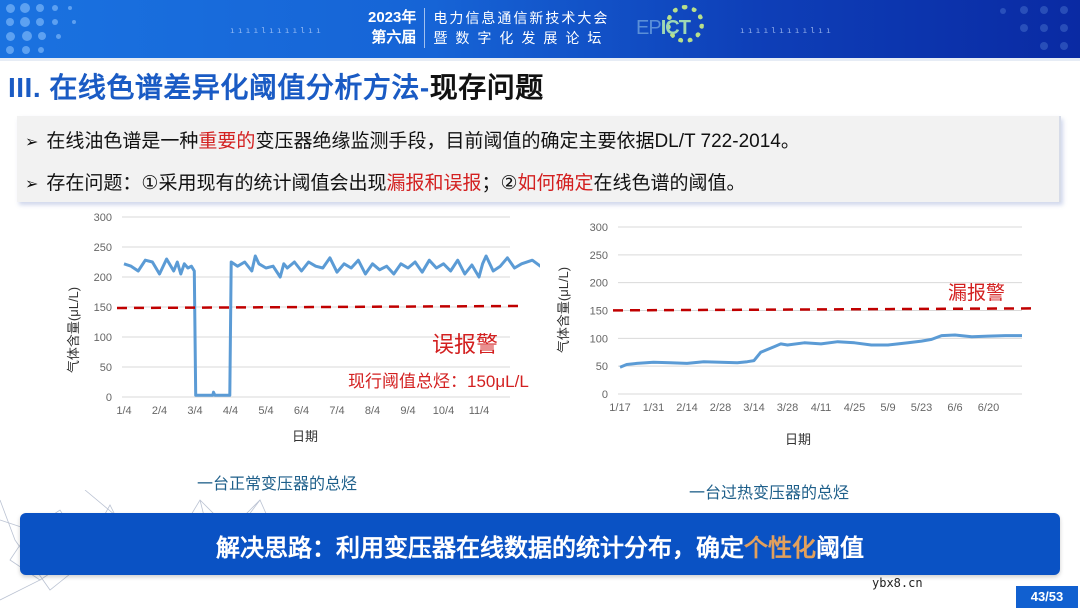  Describe the element at coordinates (663, 28) in the screenshot. I see `logo-text: EPICT` at that location.